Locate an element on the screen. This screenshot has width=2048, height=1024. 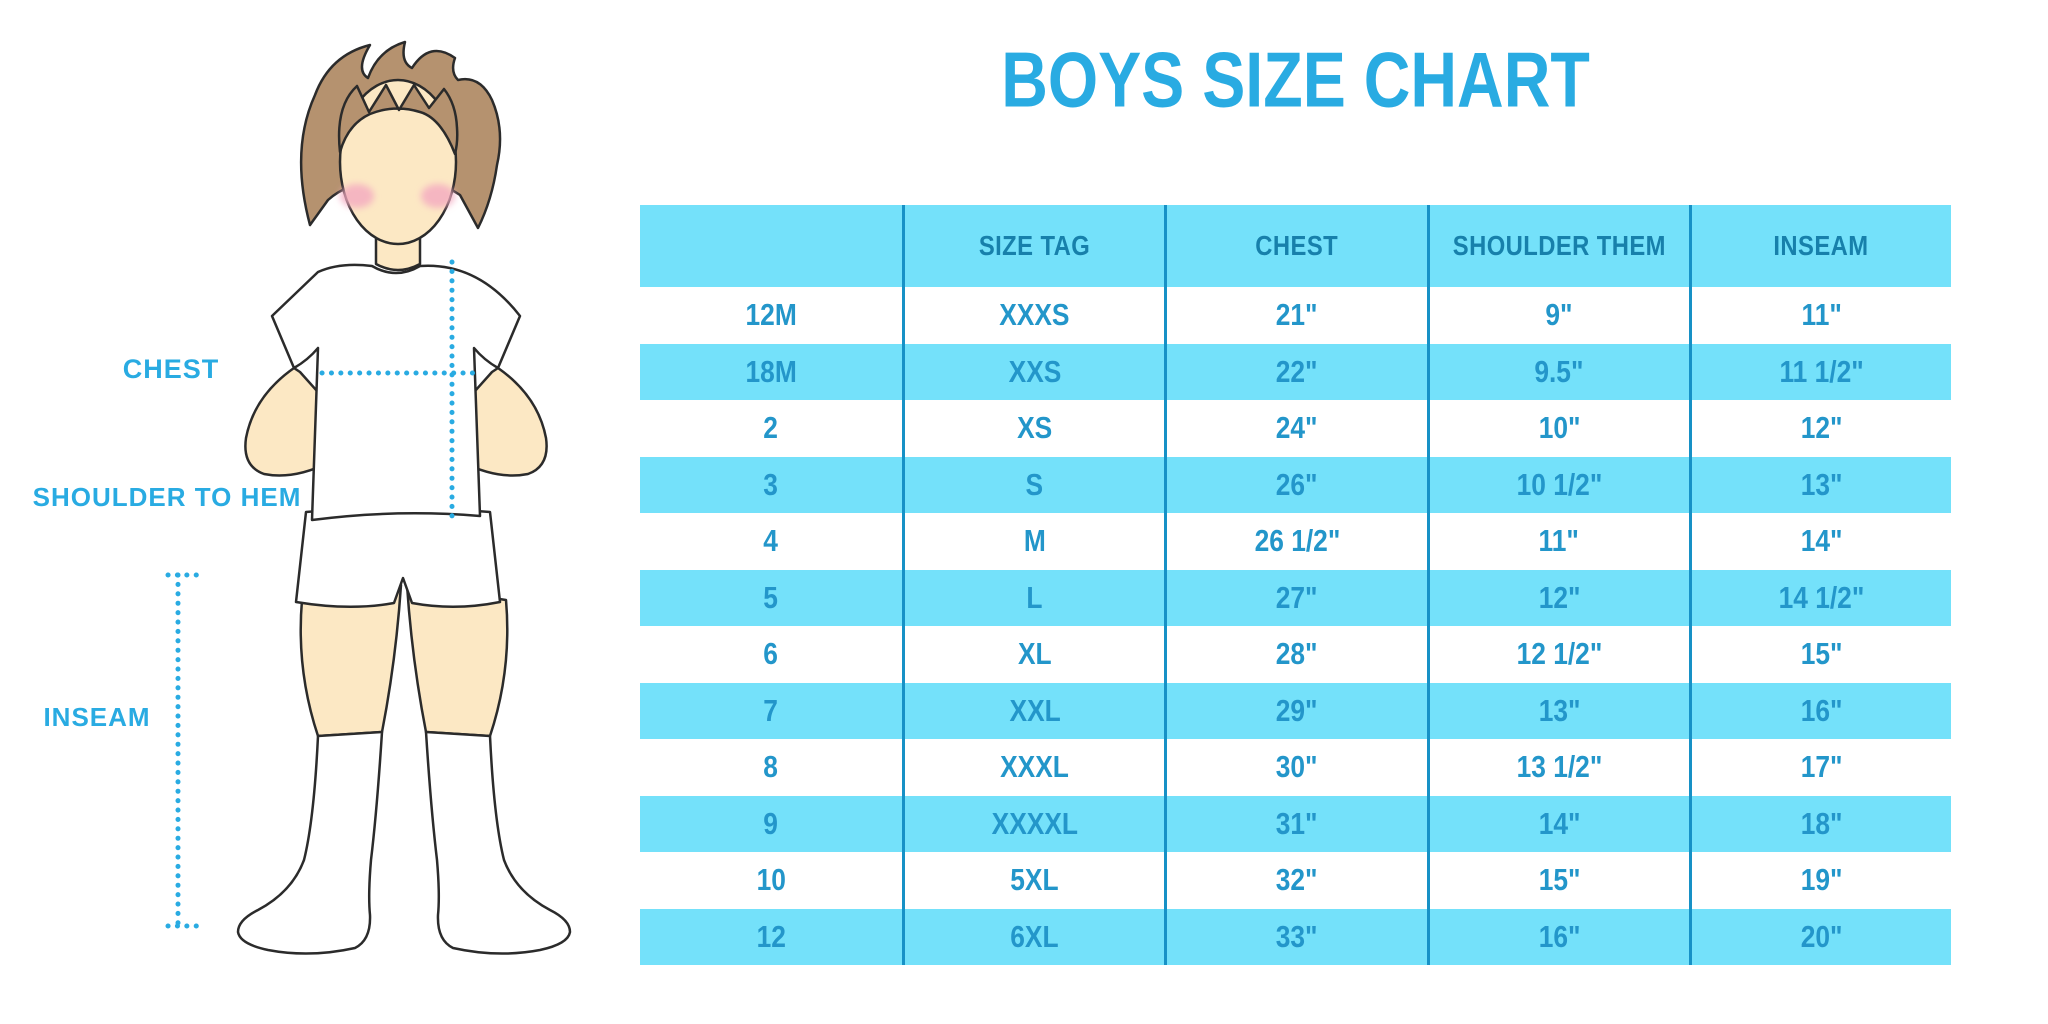
chest-label: CHEST is located at coordinates (171, 369).